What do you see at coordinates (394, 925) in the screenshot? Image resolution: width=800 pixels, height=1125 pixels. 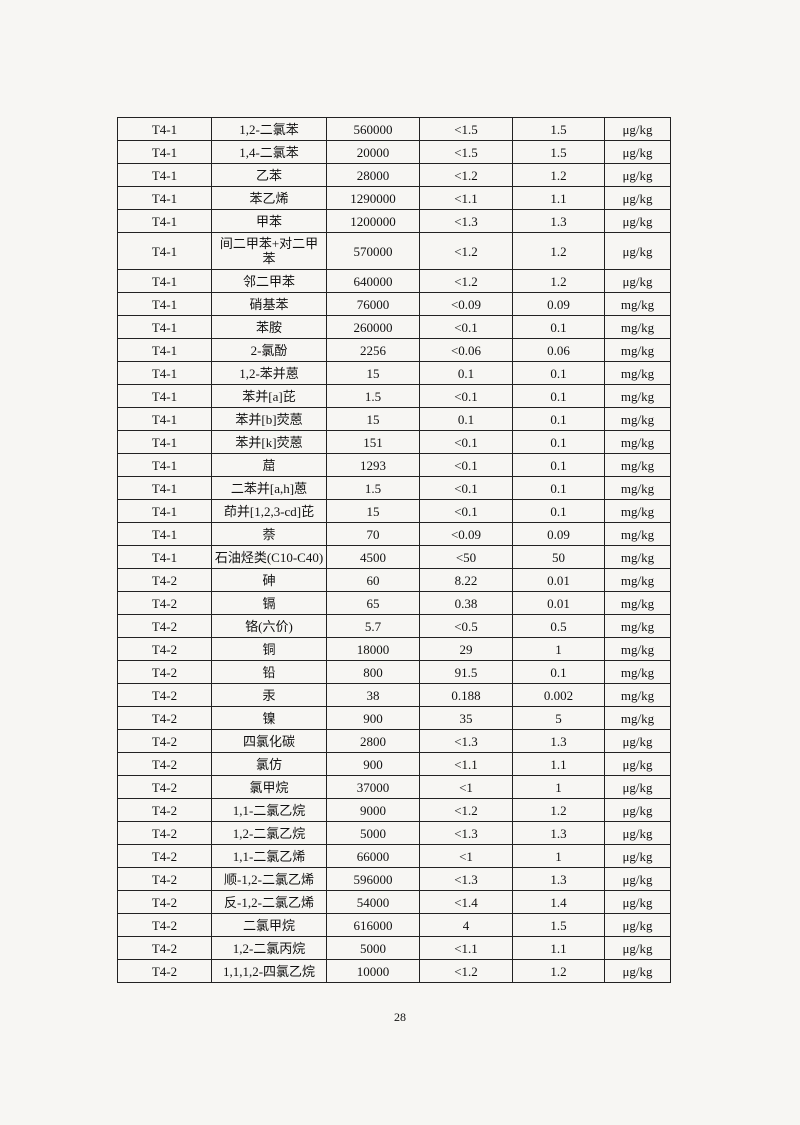 I see `table-row: T4-2 二氯甲烷 616000 4 1.5 μg/kg` at bounding box center [394, 925].